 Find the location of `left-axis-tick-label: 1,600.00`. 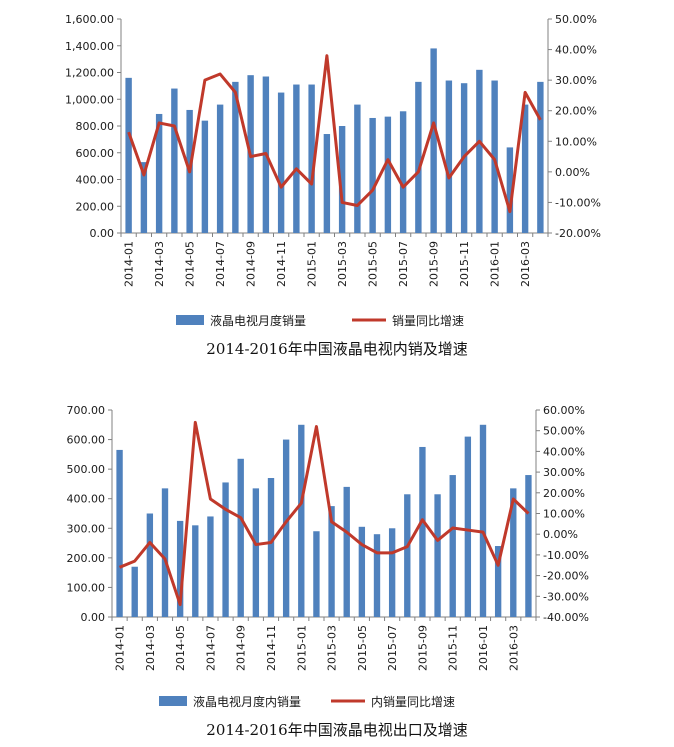

left-axis-tick-label: 1,600.00 is located at coordinates (89, 19).